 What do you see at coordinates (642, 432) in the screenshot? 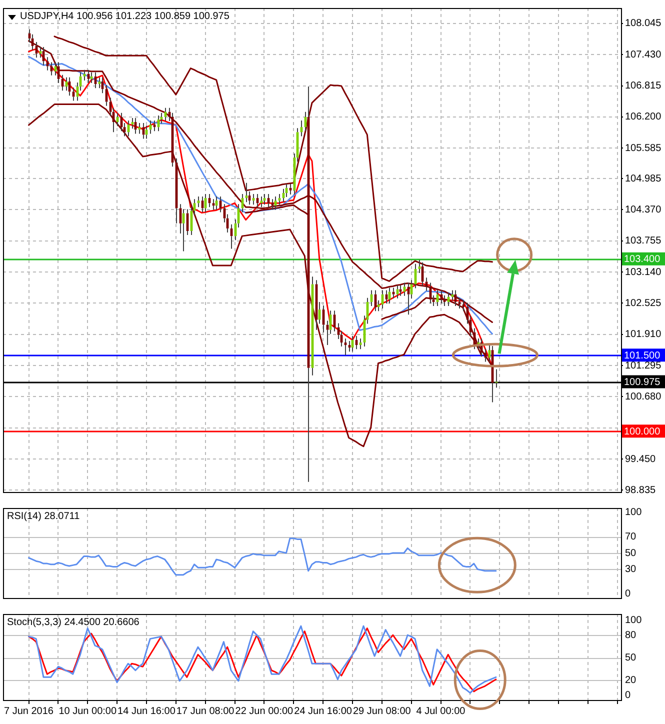
I see `ref-line-label: 100.000` at bounding box center [642, 432].